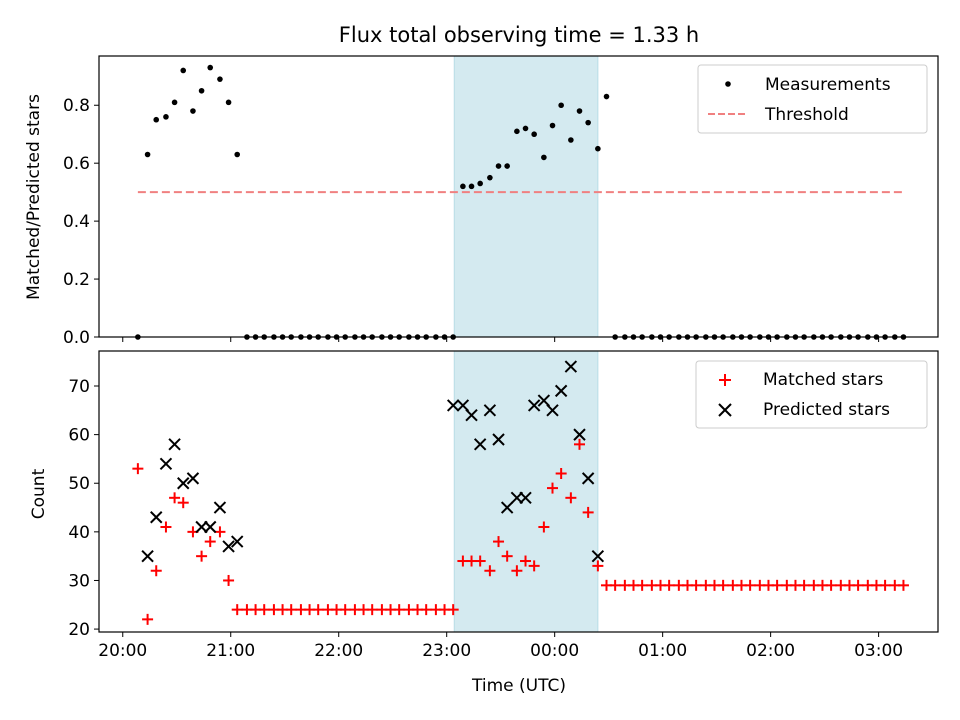  I want to click on legend-predicted-label: Predicted stars, so click(826, 410).